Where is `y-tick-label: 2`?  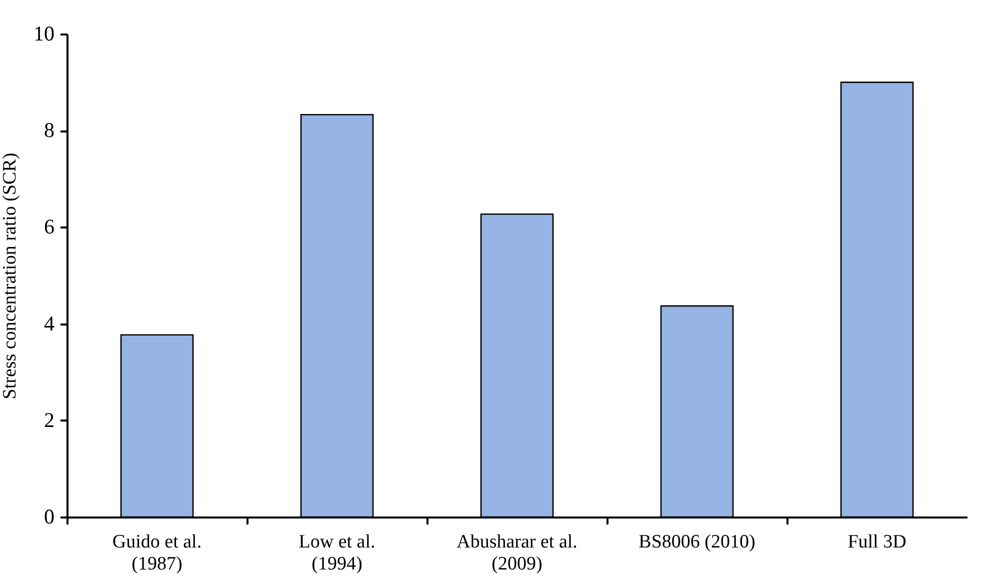 y-tick-label: 2 is located at coordinates (49, 420).